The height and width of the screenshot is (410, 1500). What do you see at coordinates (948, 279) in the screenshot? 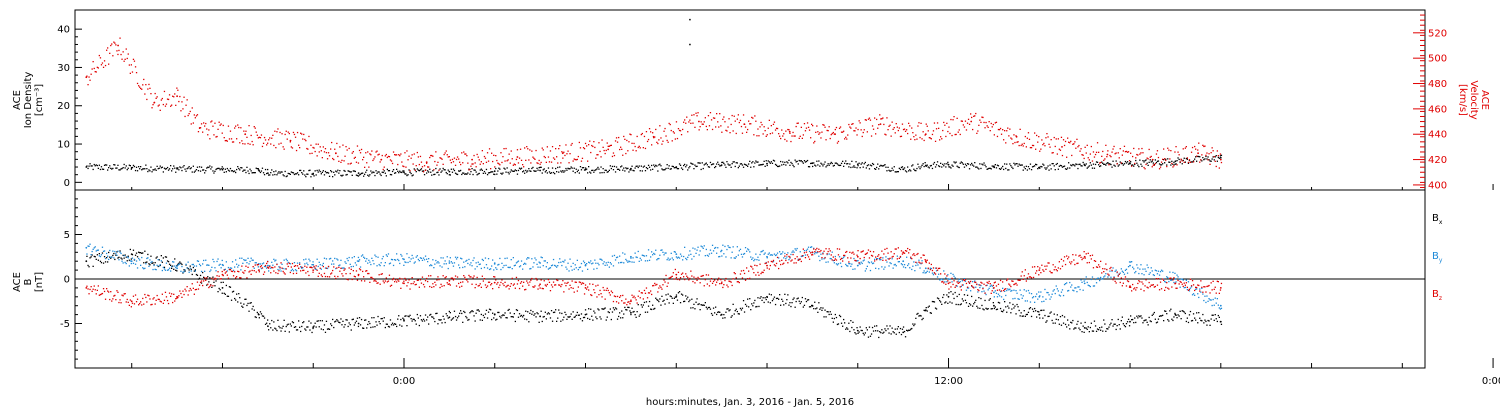
I see `b-point-anchor` at bounding box center [948, 279].